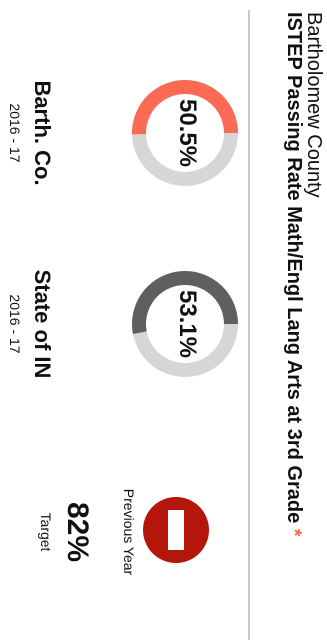 This screenshot has height=641, width=327. Describe the element at coordinates (15, 133) in the screenshot. I see `period-barth-co: 2016 - 17` at that location.